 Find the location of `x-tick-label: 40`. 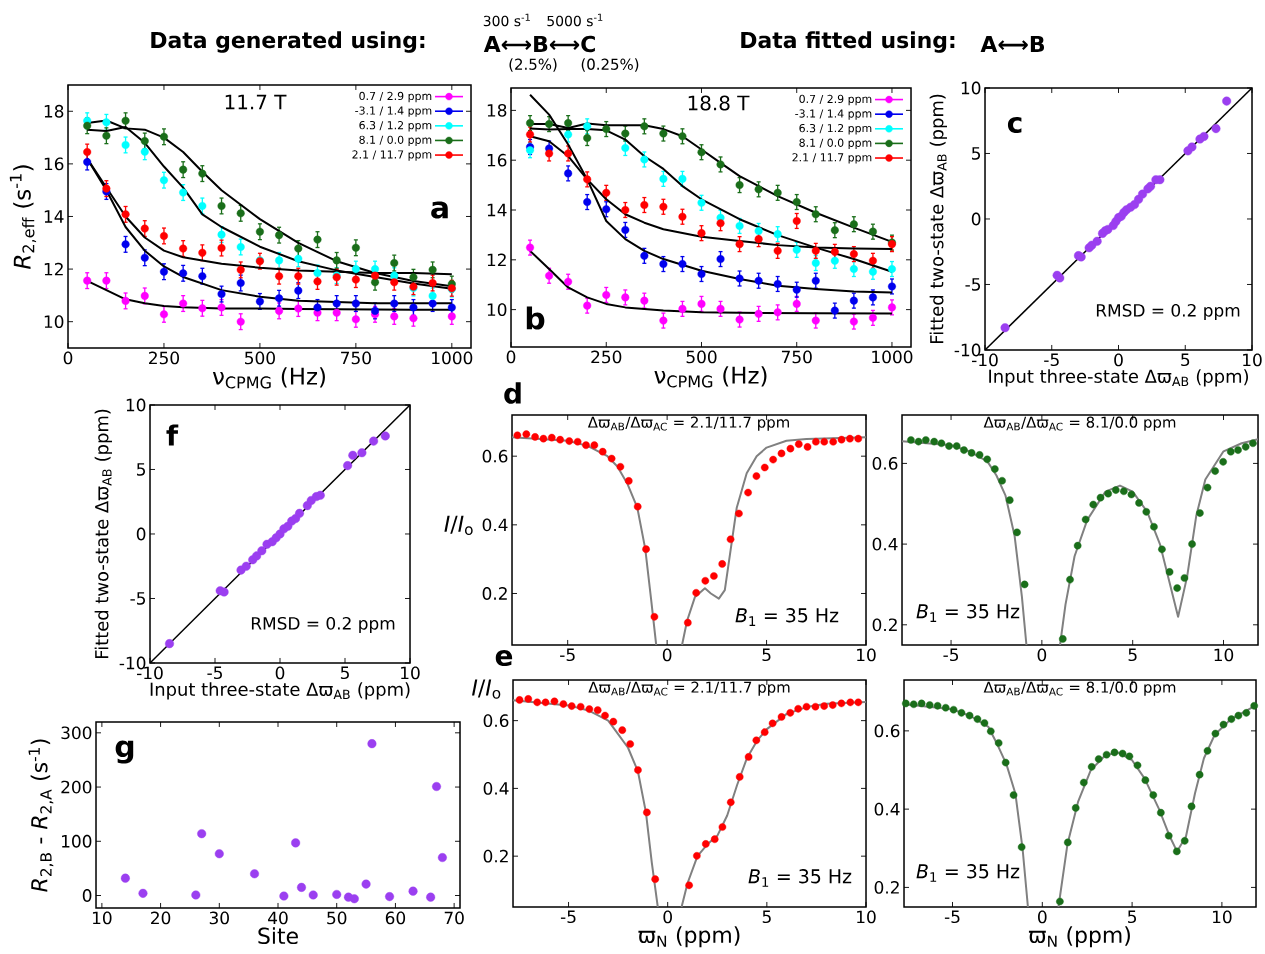

x-tick-label: 40 is located at coordinates (278, 918).